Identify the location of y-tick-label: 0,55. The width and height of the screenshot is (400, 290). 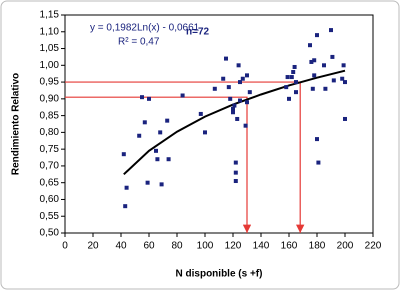
(50, 216).